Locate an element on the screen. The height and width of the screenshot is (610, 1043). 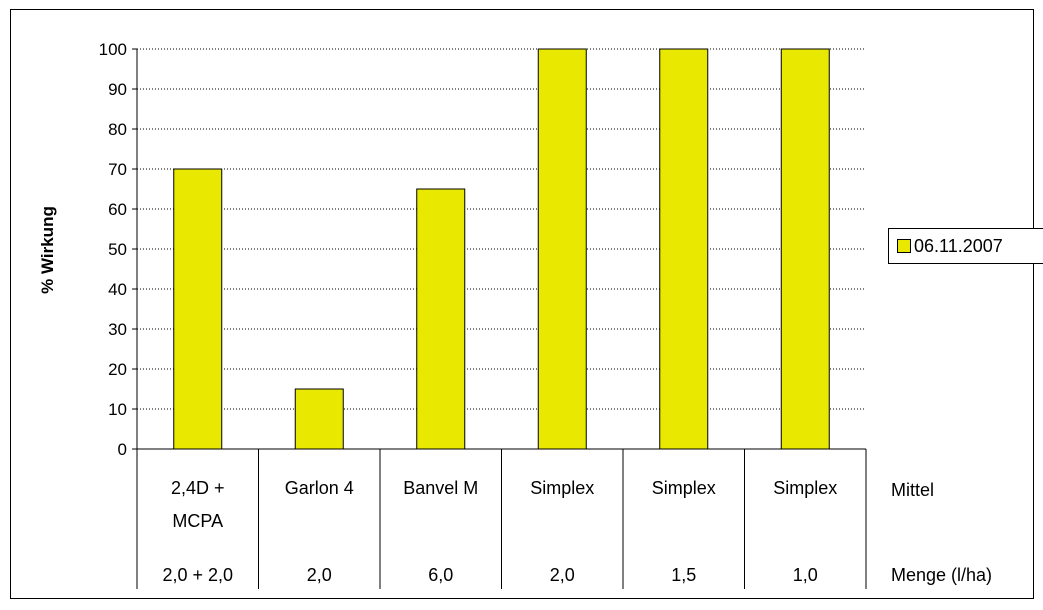
amount-label: 6,0 is located at coordinates (440, 575).